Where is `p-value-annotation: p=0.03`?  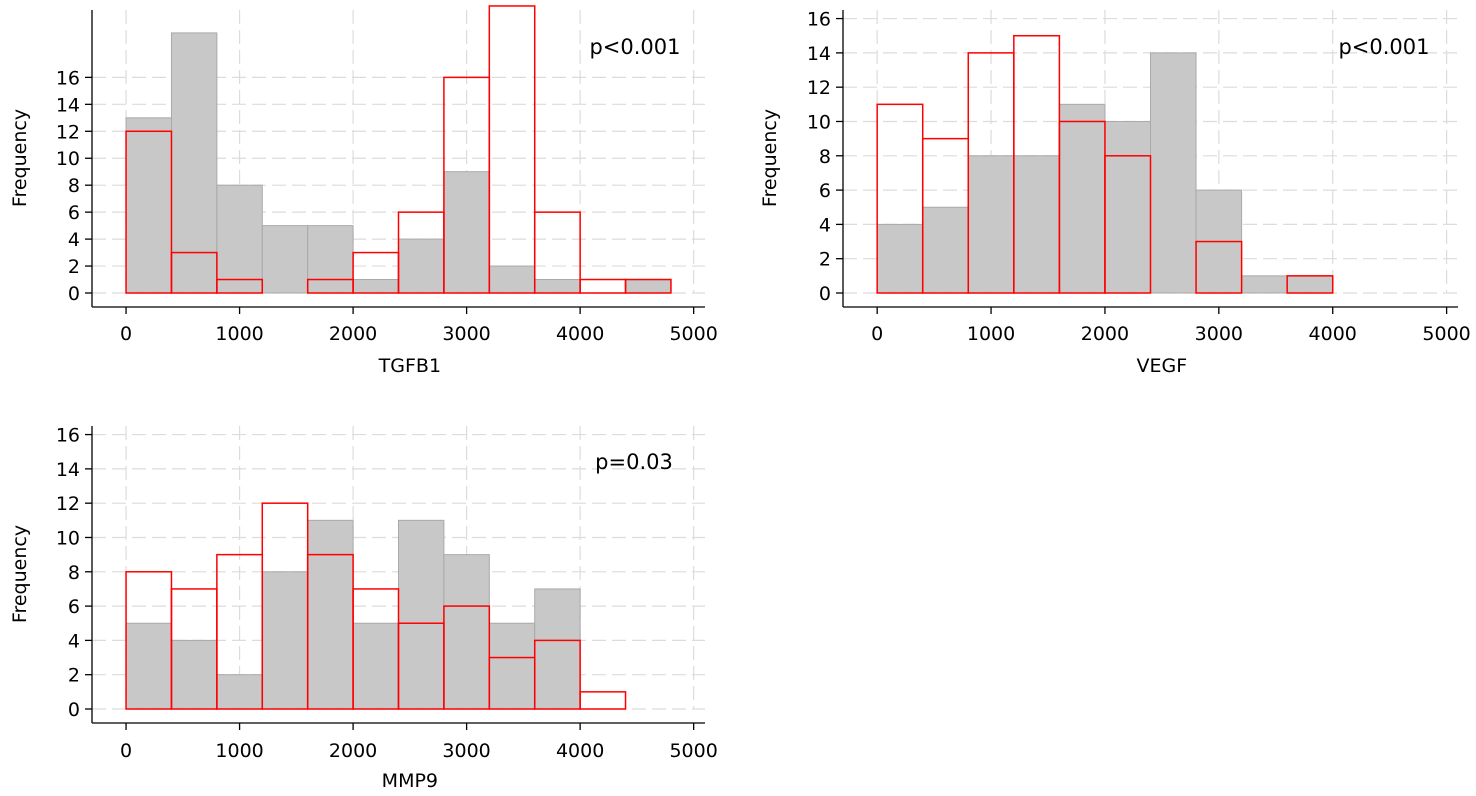
p-value-annotation: p=0.03 is located at coordinates (634, 462).